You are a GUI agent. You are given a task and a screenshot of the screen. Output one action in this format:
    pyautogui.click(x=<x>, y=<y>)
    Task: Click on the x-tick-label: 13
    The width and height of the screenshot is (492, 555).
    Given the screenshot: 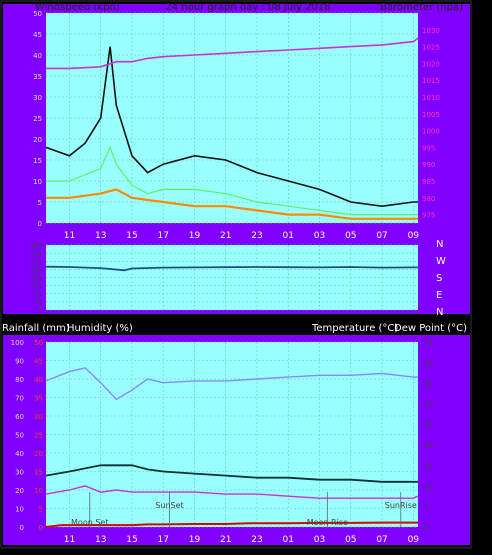 What is the action you would take?
    pyautogui.click(x=100, y=236)
    